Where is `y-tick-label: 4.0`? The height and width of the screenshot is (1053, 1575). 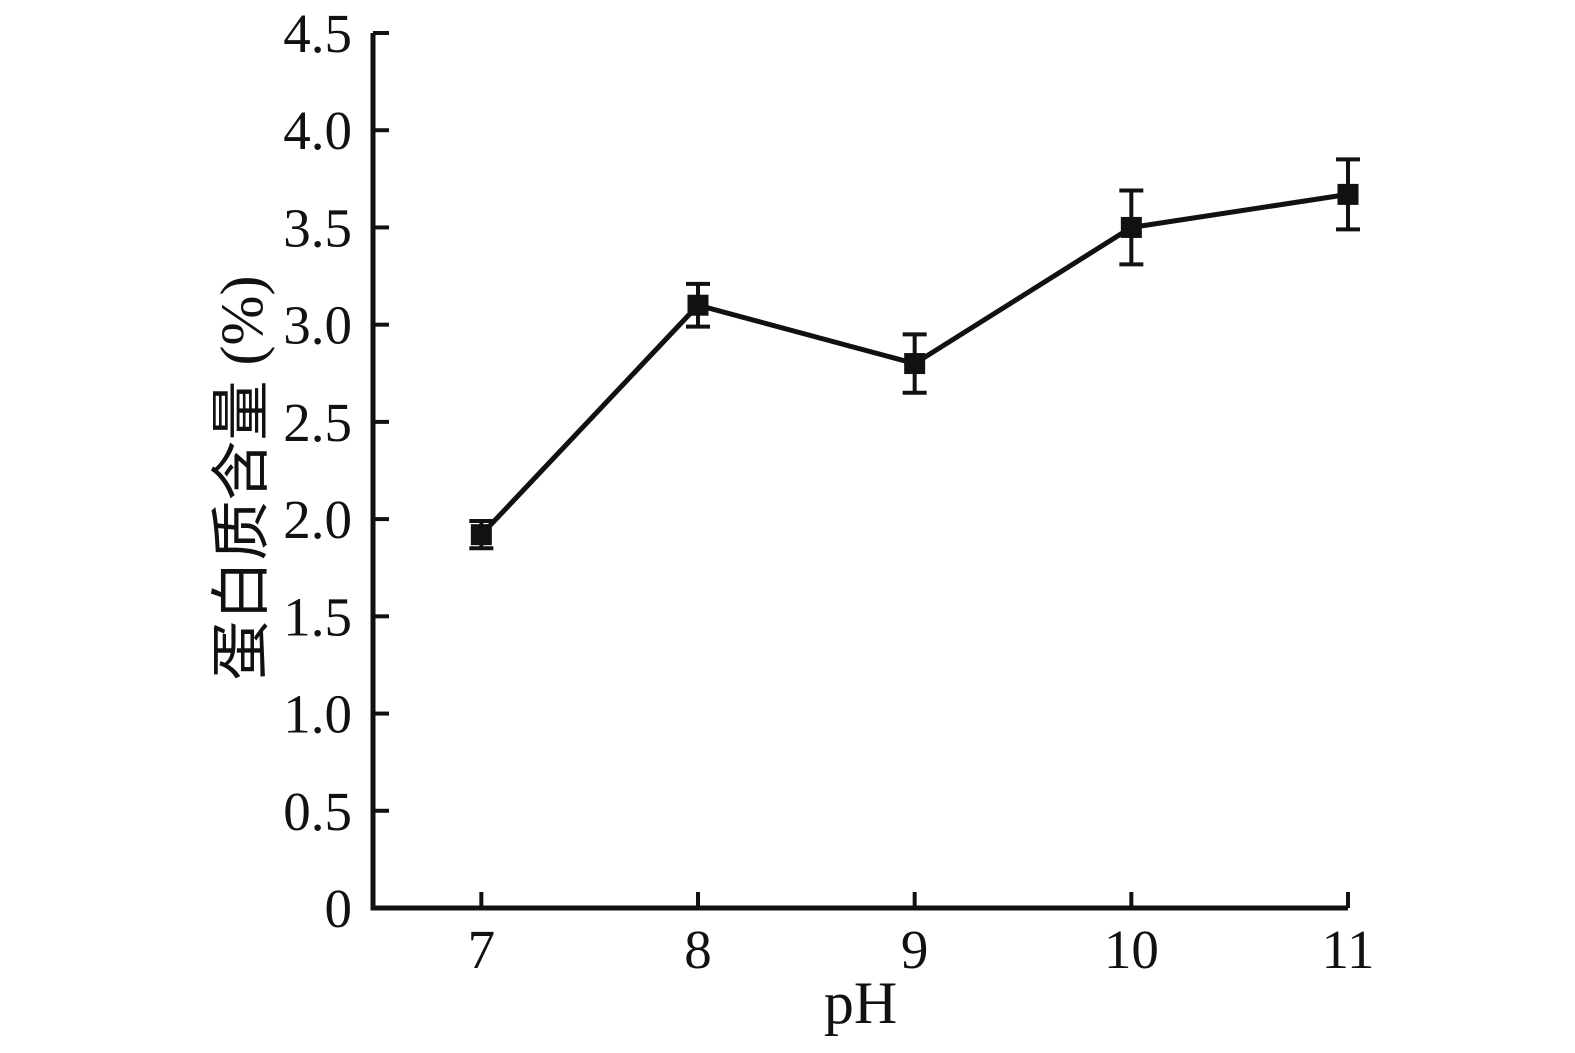
y-tick-label: 4.0 is located at coordinates (317, 130).